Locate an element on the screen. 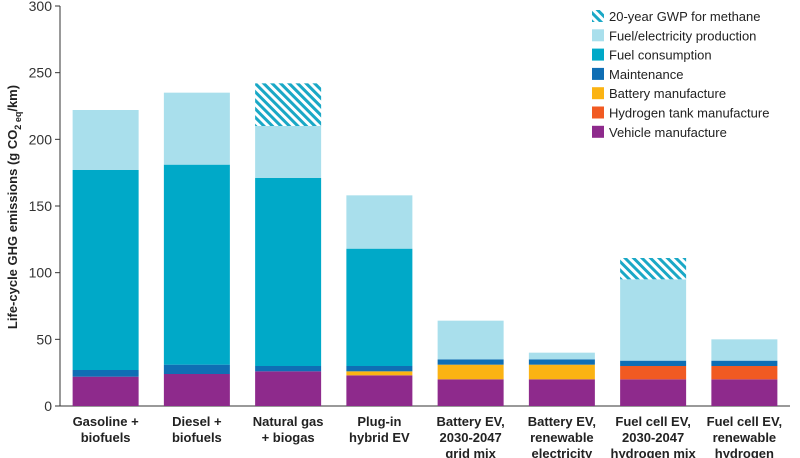 This screenshot has width=800, height=458. x-category-label: Battery EV, 2030-2047 grid mix is located at coordinates (471, 436).